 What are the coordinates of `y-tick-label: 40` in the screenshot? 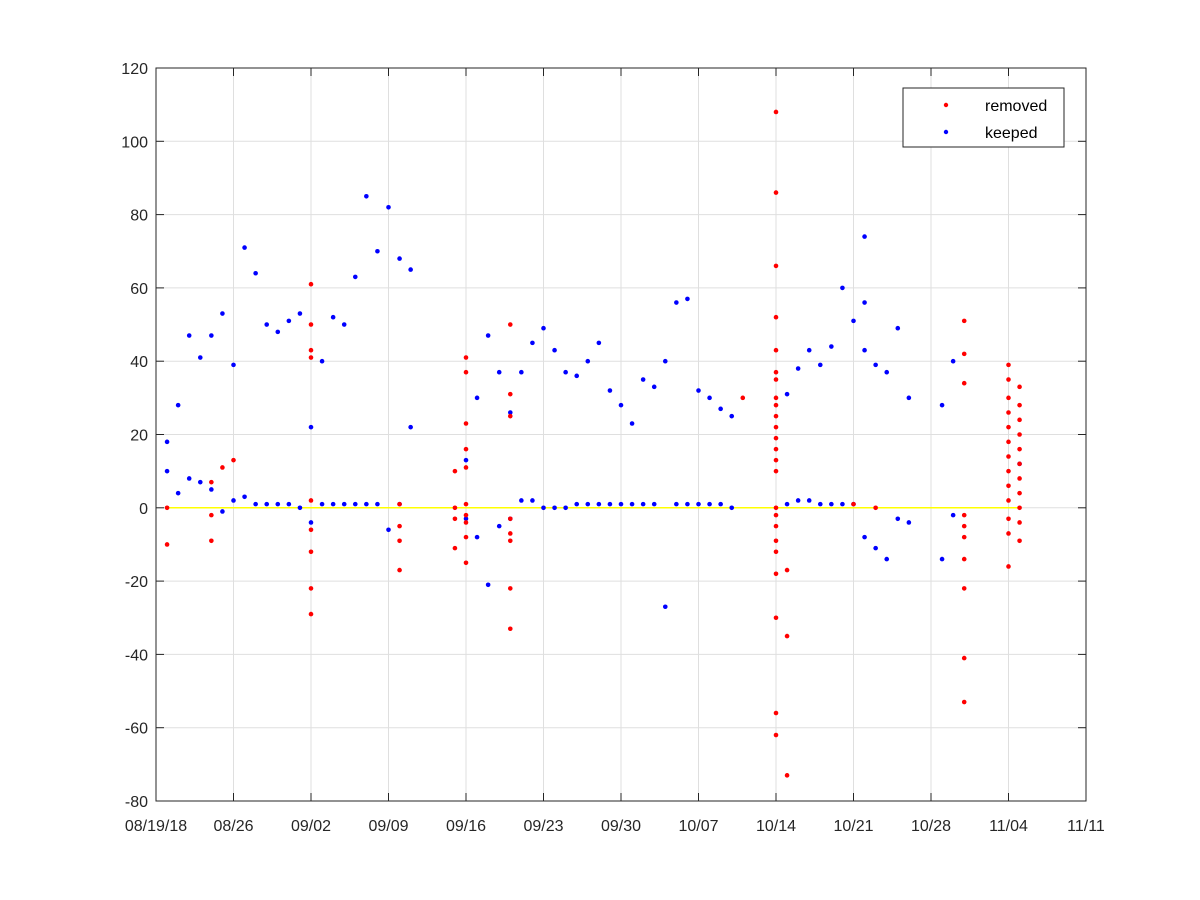 It's located at (139, 362).